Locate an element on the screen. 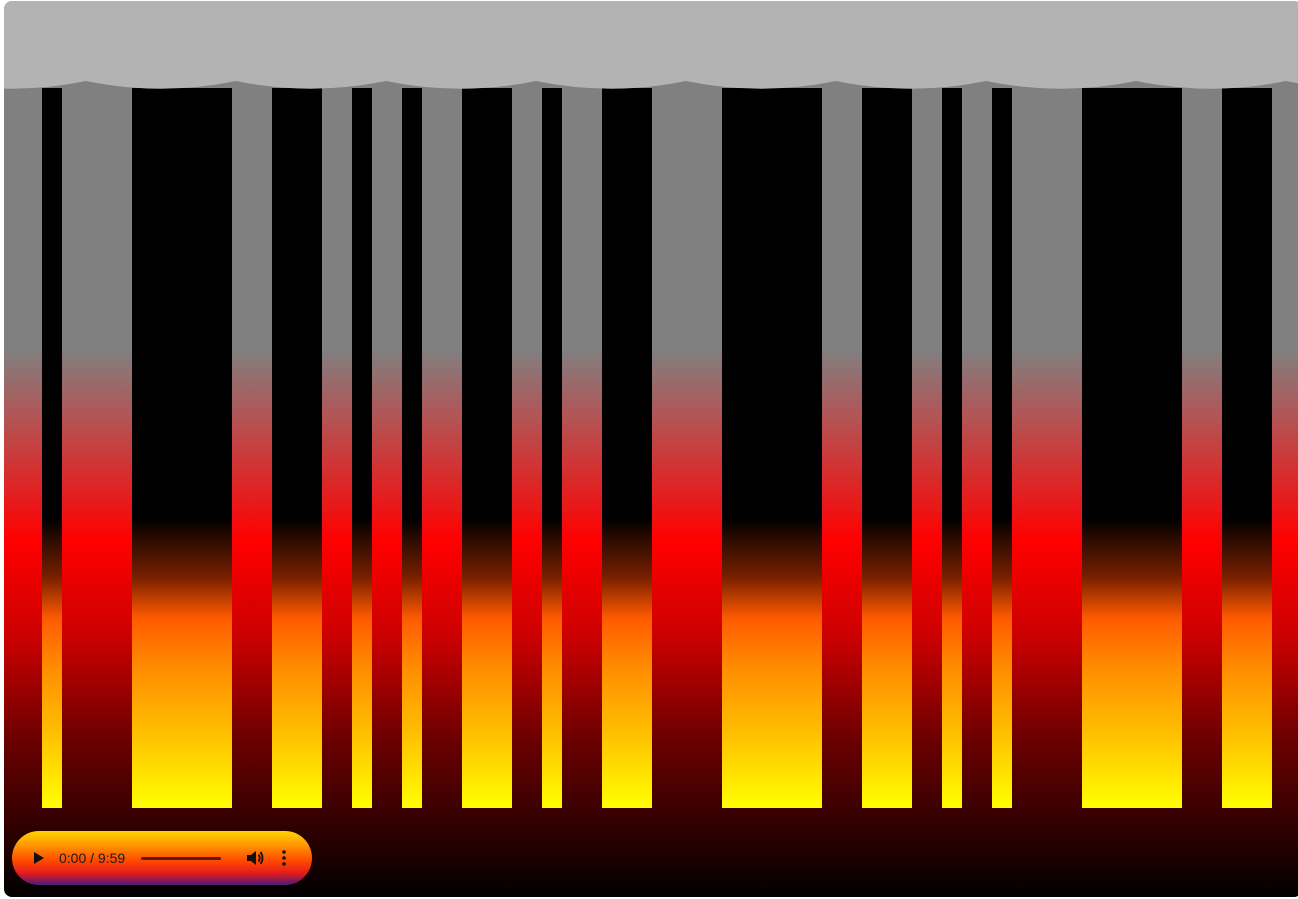 The height and width of the screenshot is (899, 1298). more-options-button is located at coordinates (284, 858).